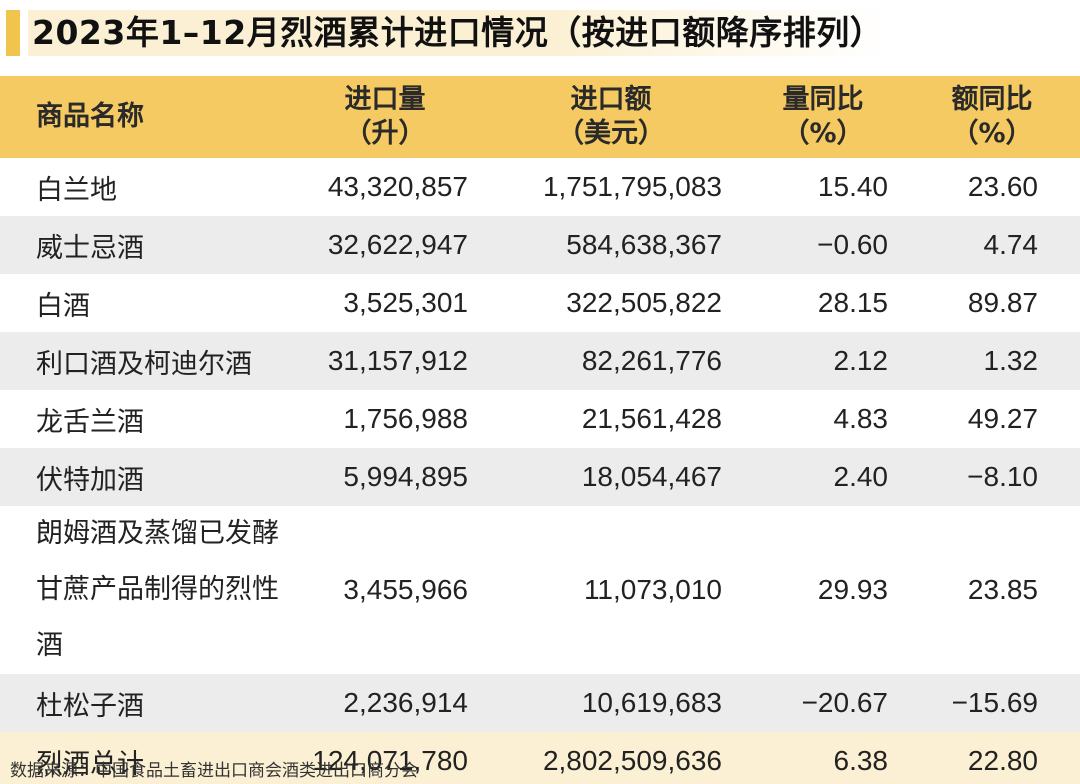 The image size is (1080, 784). What do you see at coordinates (405, 476) in the screenshot?
I see `row-volume: 5,994,895` at bounding box center [405, 476].